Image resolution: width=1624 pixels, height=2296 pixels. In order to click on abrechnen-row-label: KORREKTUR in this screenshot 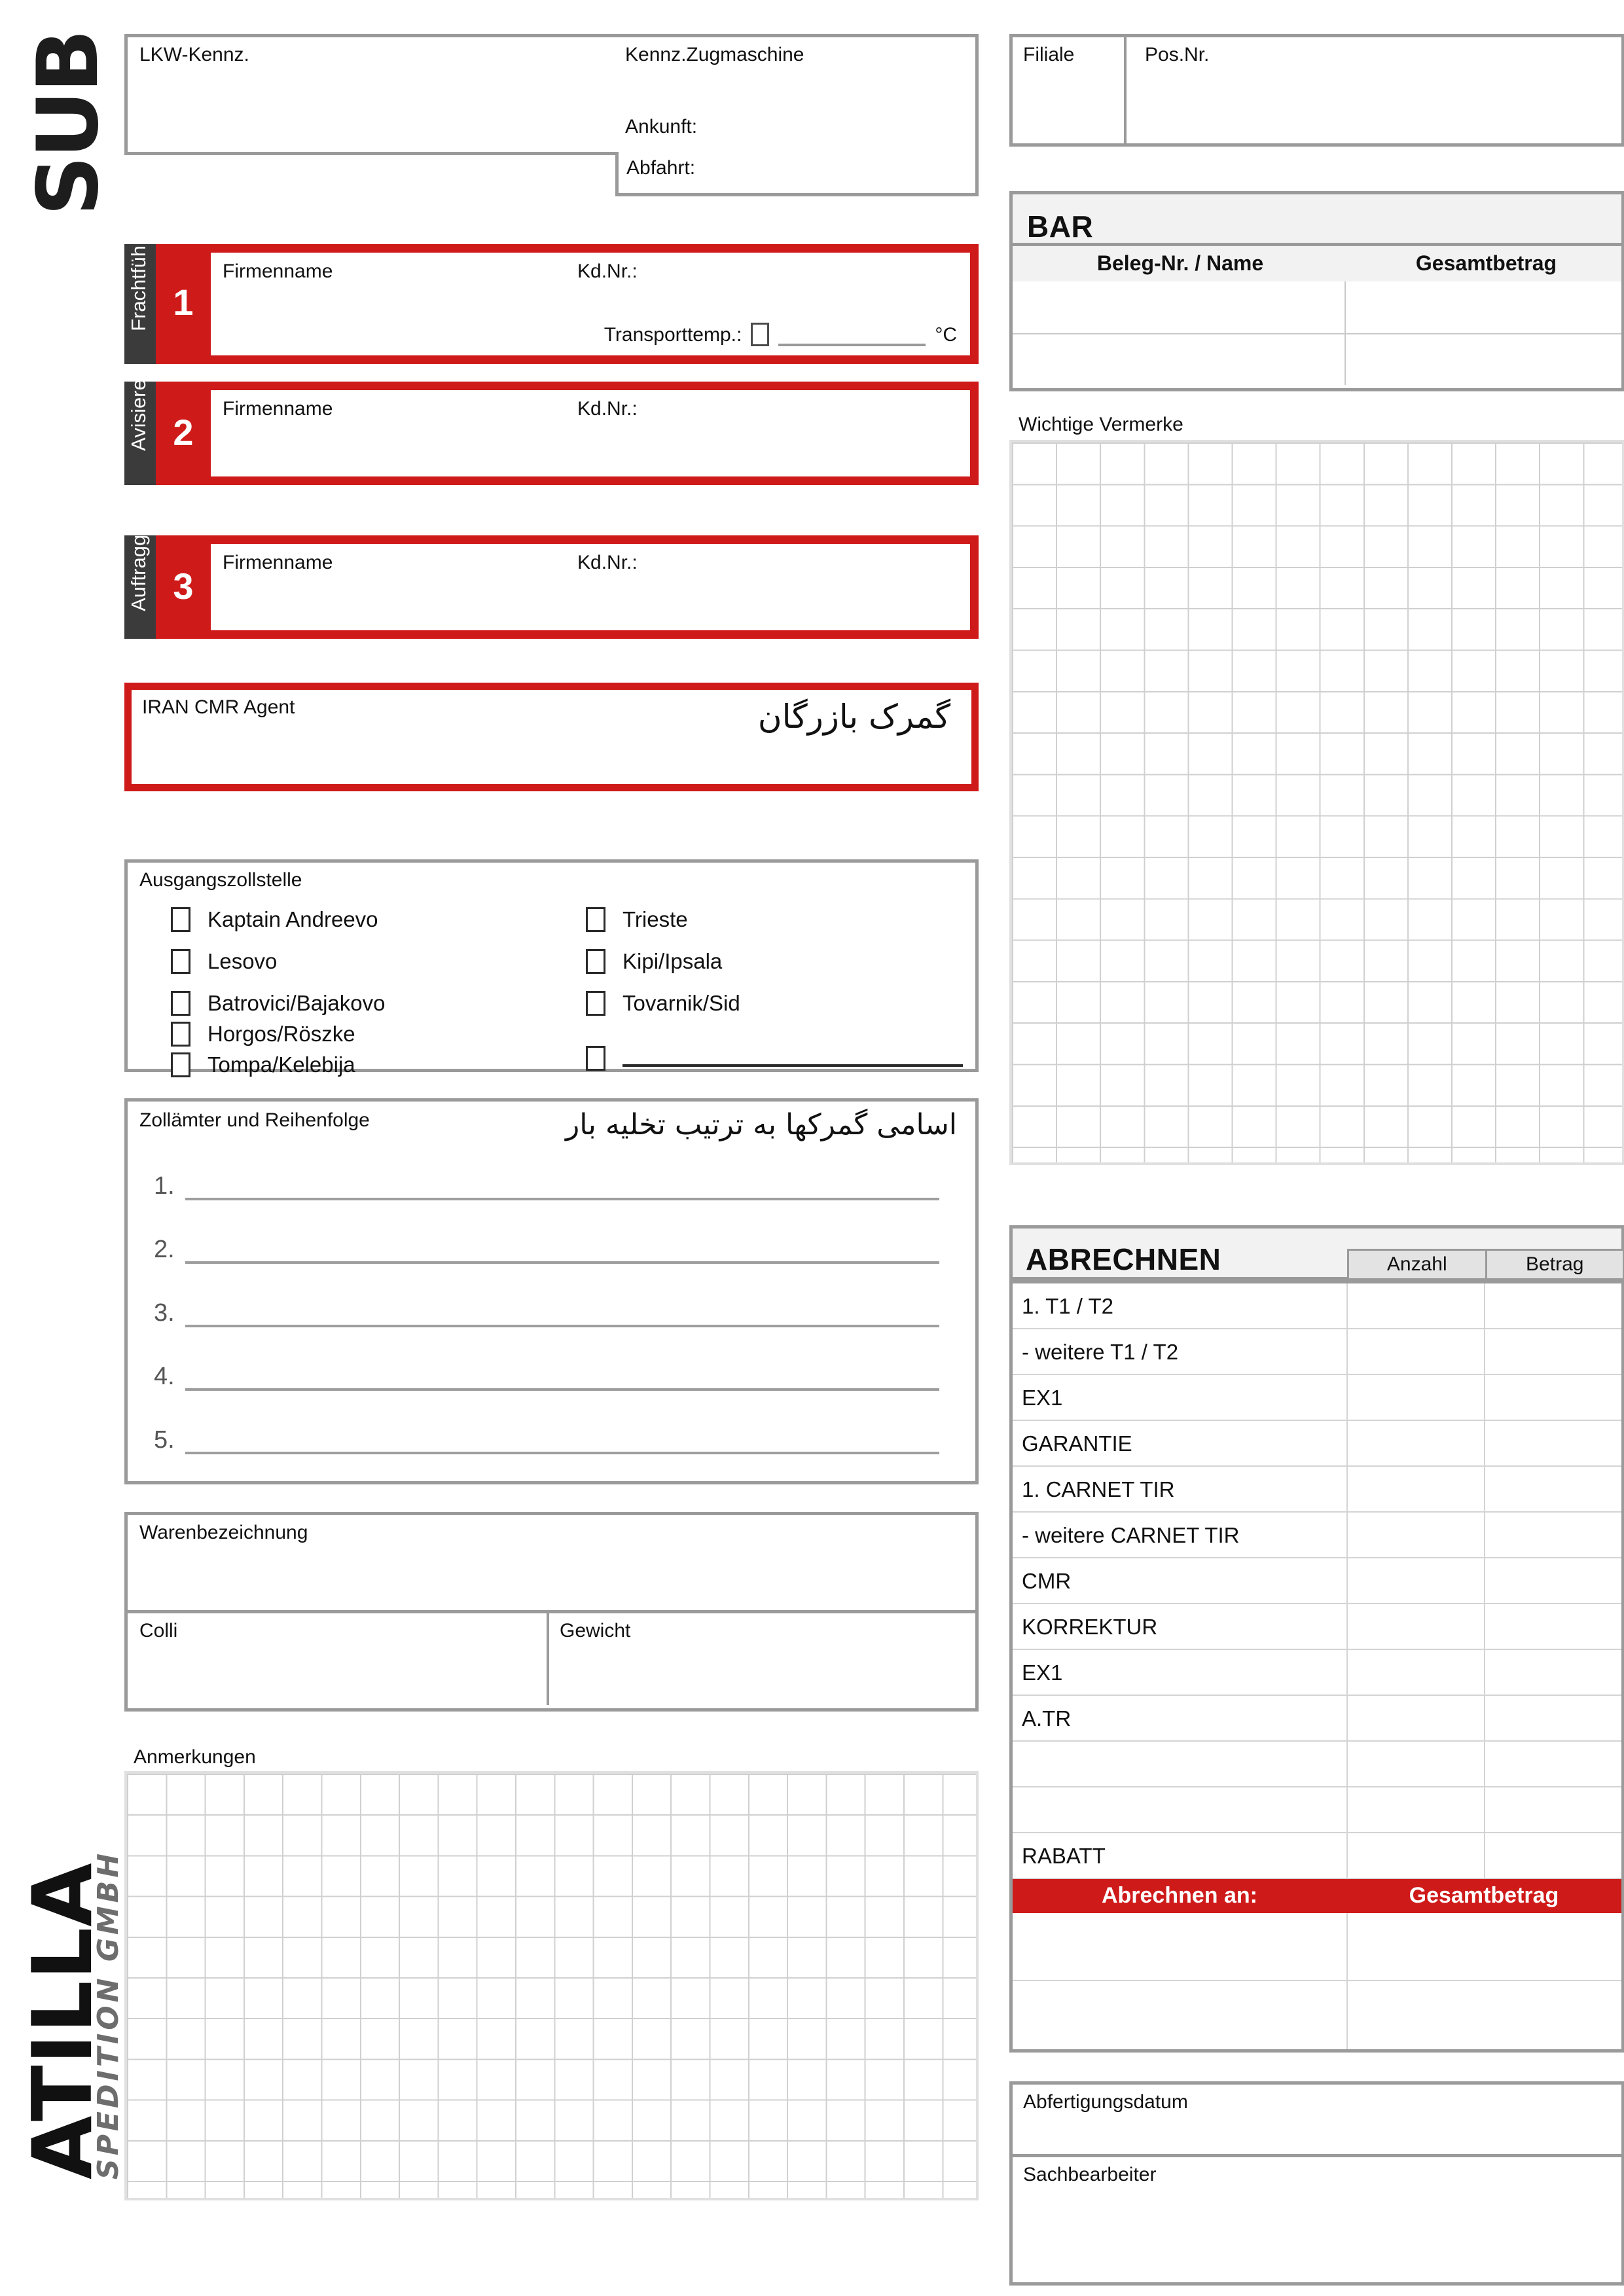, I will do `click(1090, 1627)`.